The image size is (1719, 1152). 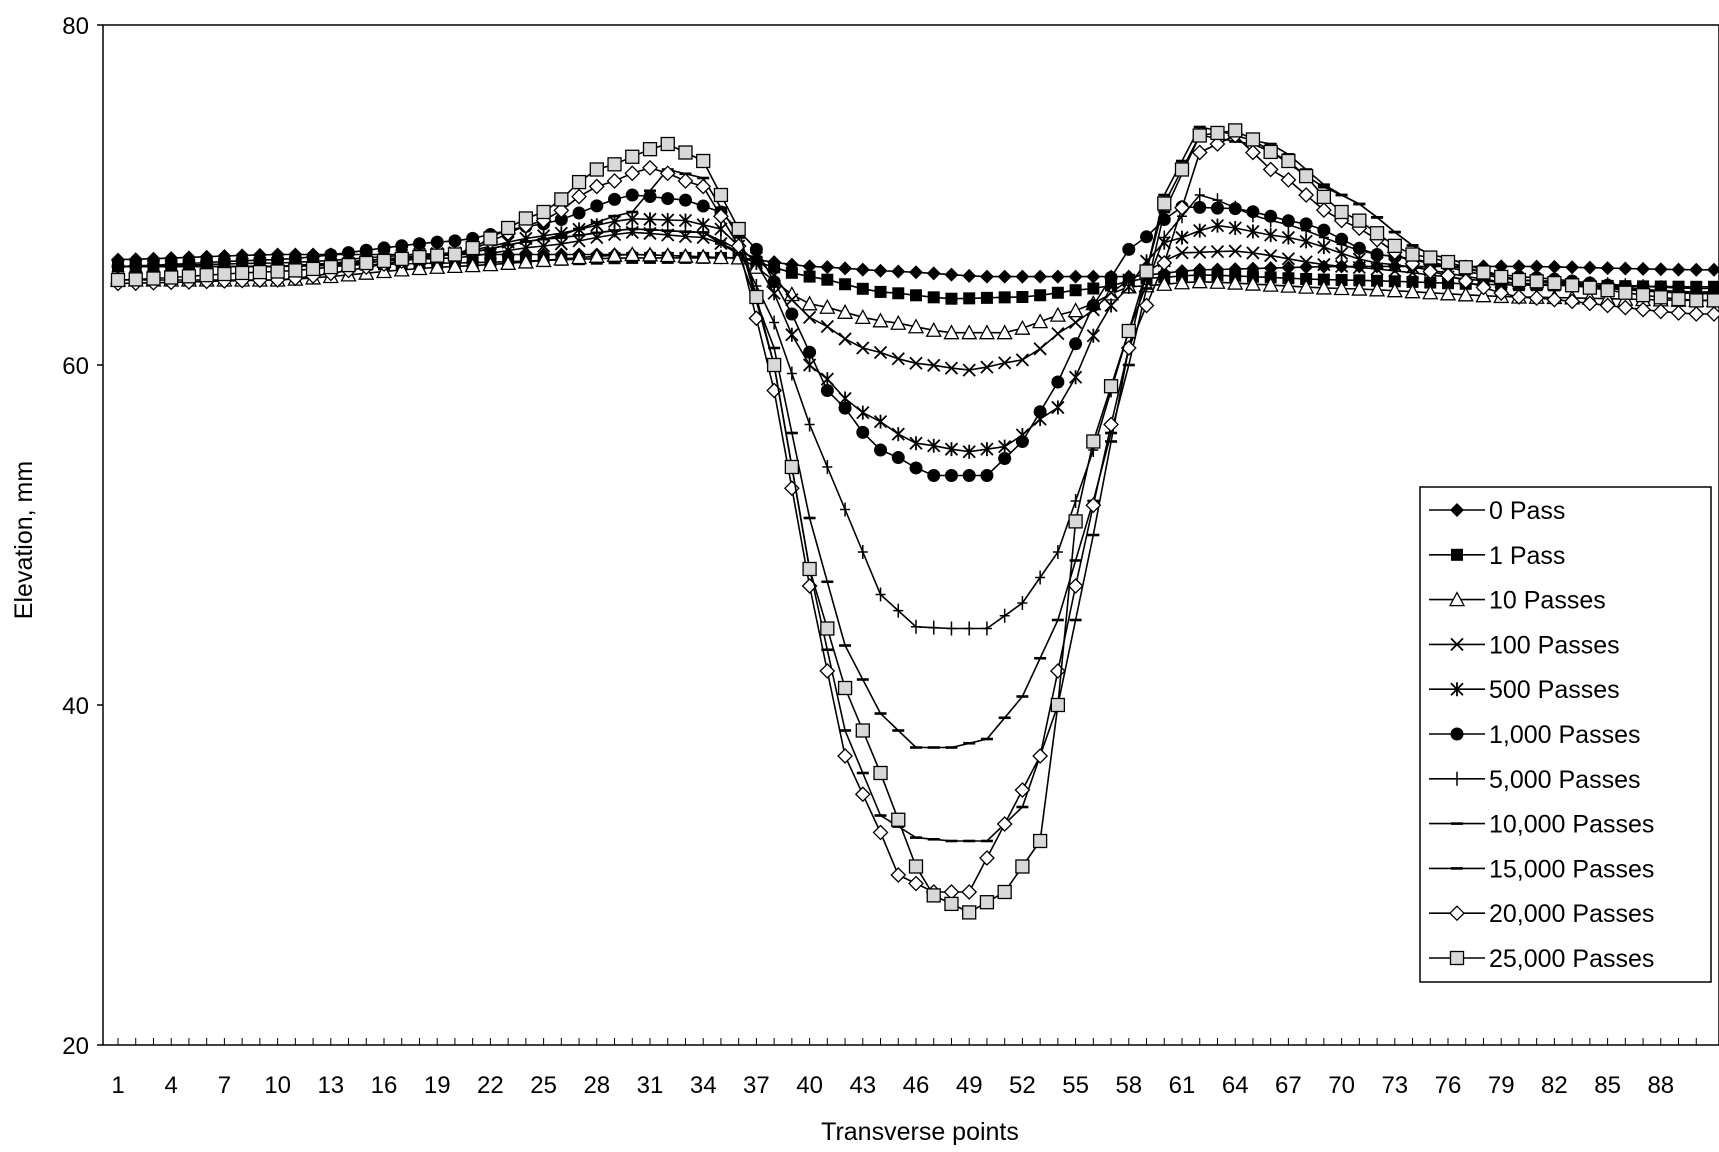 What do you see at coordinates (1128, 1085) in the screenshot?
I see `x-tick-label: 58` at bounding box center [1128, 1085].